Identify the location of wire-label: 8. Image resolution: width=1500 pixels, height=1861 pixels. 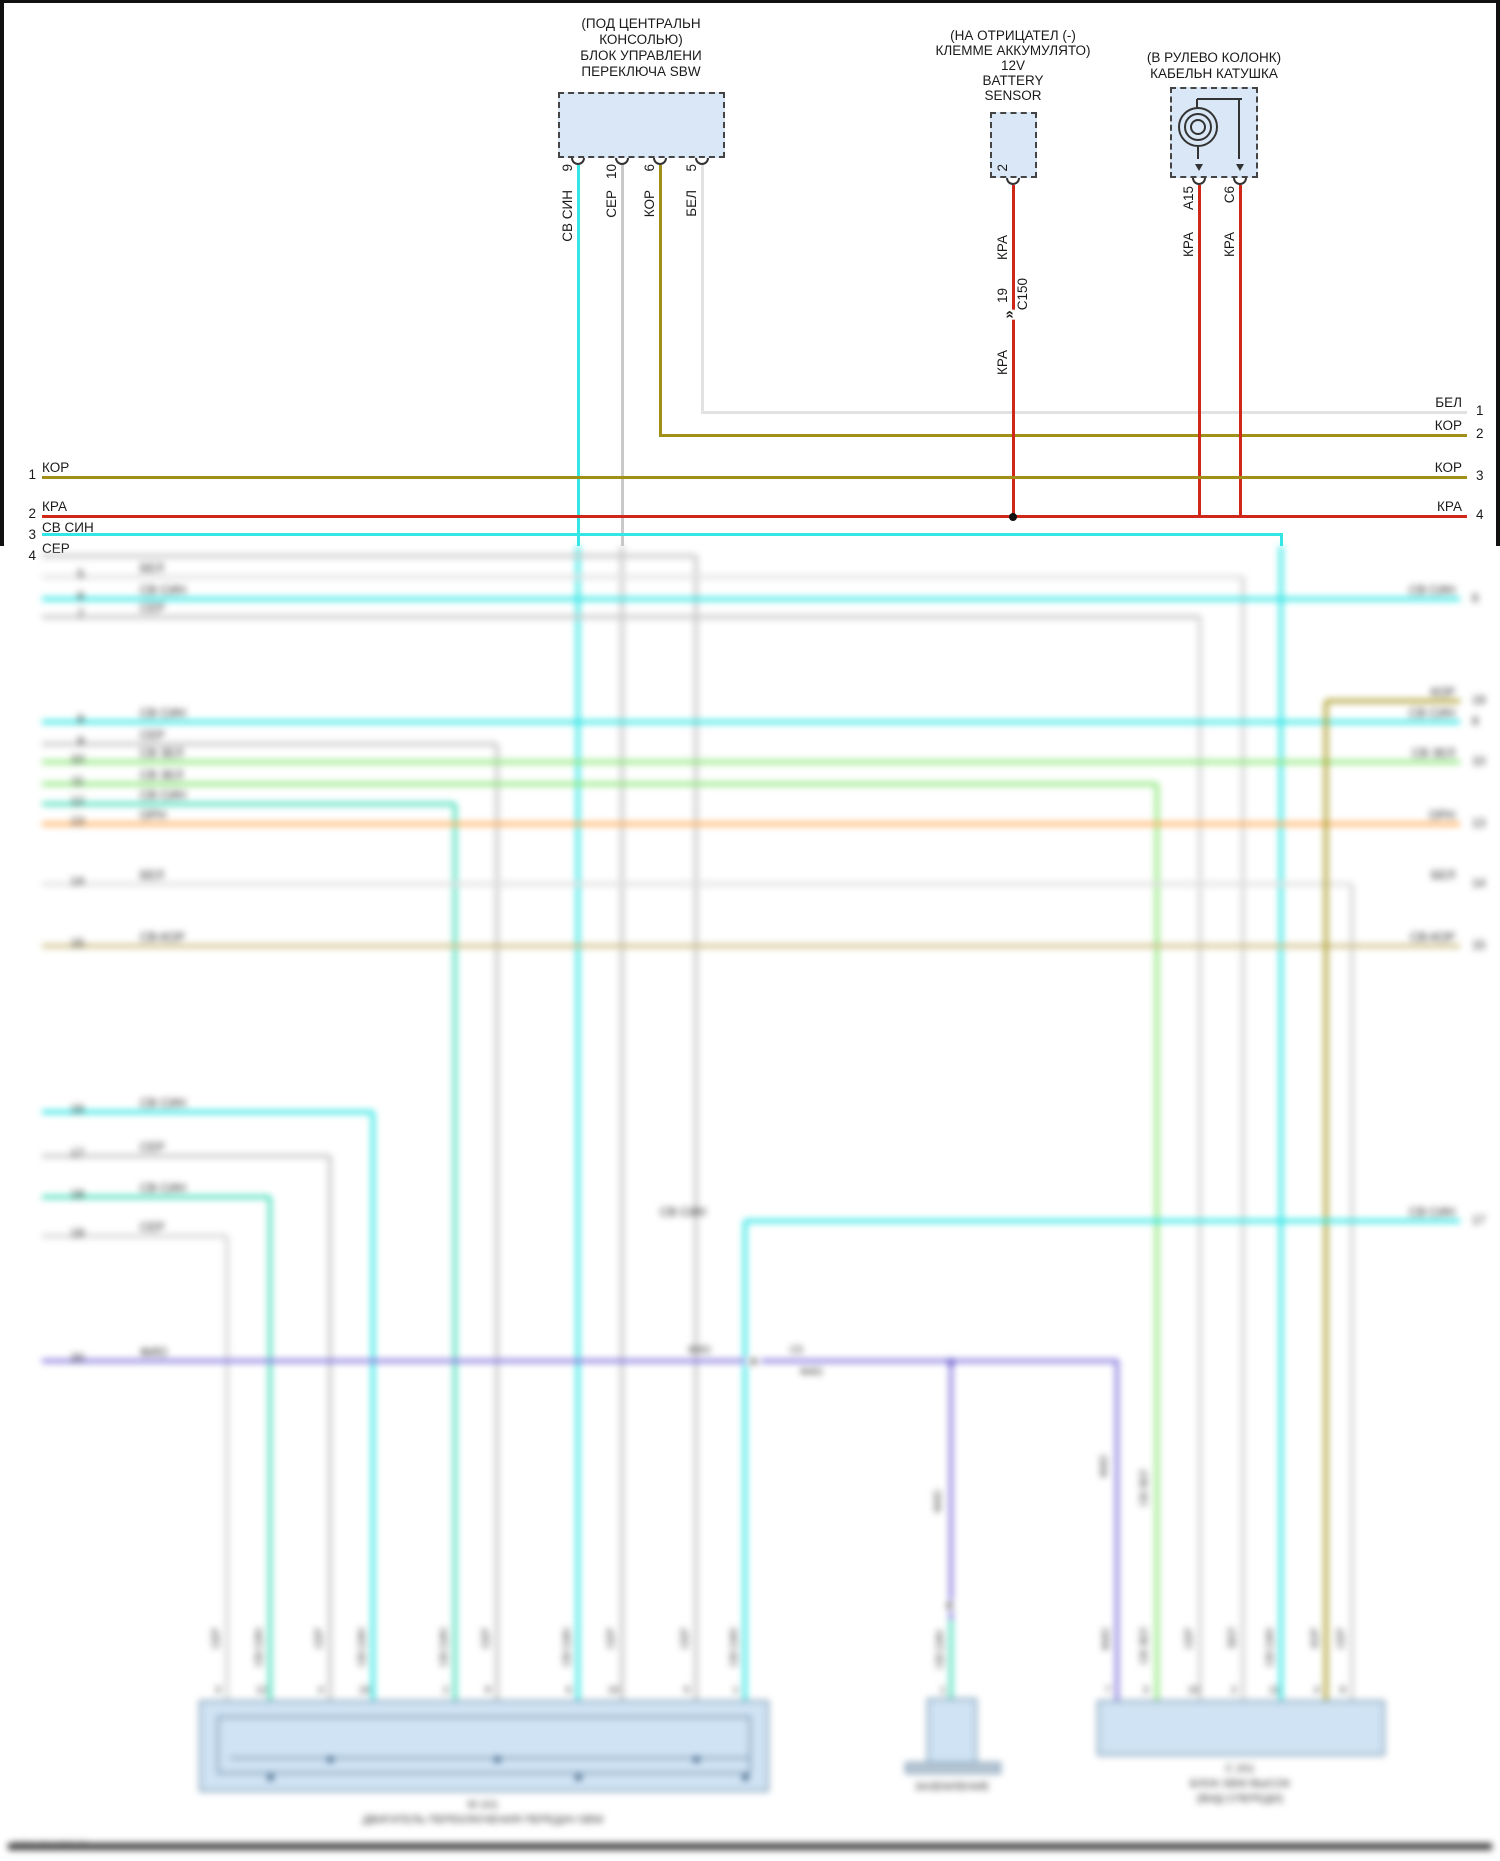
(1343, 1690).